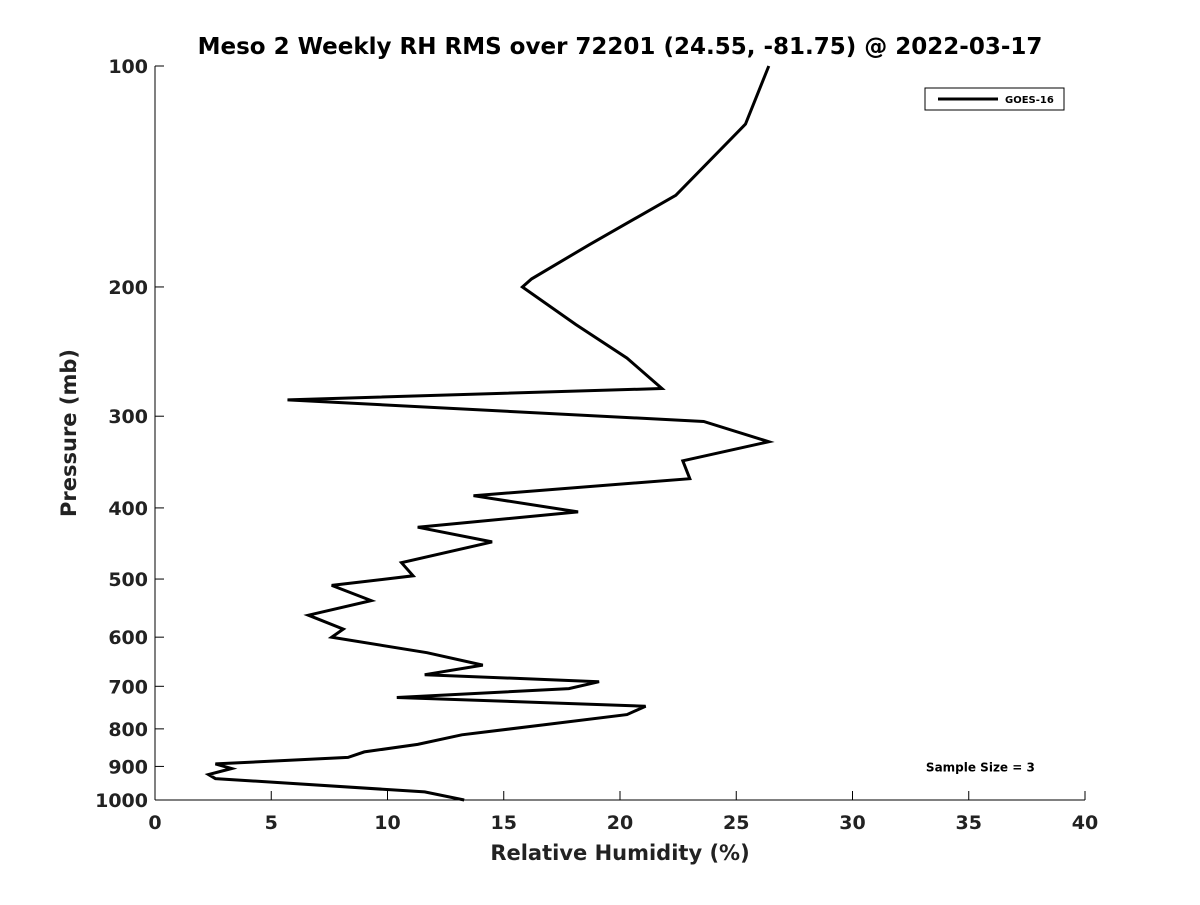 The width and height of the screenshot is (1200, 905). What do you see at coordinates (387, 823) in the screenshot?
I see `x-tick-label: 10` at bounding box center [387, 823].